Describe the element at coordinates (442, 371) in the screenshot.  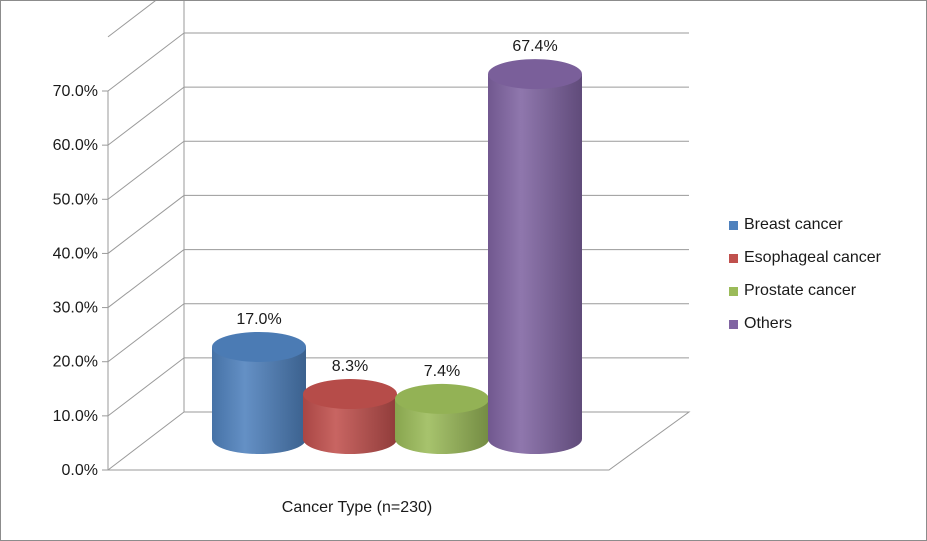
I see `data-label: 7.4%` at that location.